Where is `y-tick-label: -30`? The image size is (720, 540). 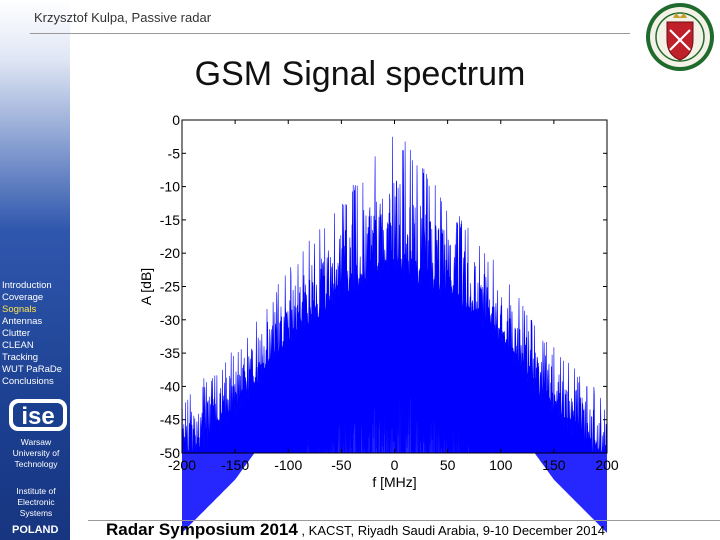 y-tick-label: -30 is located at coordinates (170, 320).